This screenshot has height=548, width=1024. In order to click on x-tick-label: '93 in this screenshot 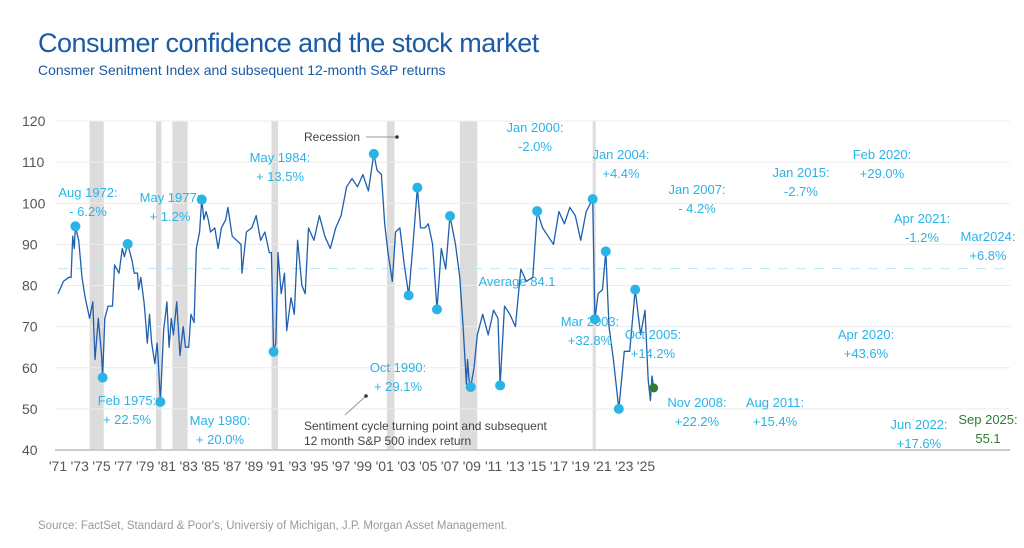, I will do `click(297, 466)`.